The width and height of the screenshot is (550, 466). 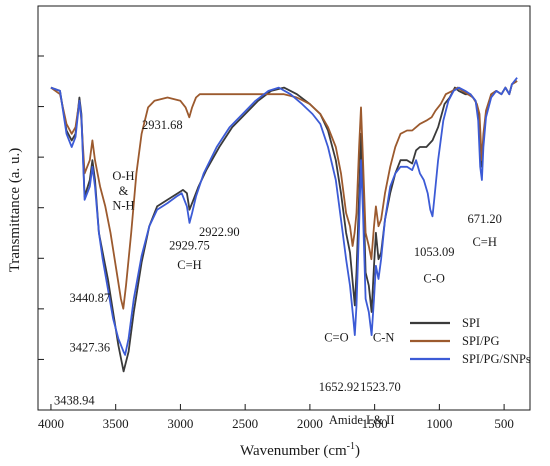 I want to click on x-tick-label: 500, so click(x=504, y=423).